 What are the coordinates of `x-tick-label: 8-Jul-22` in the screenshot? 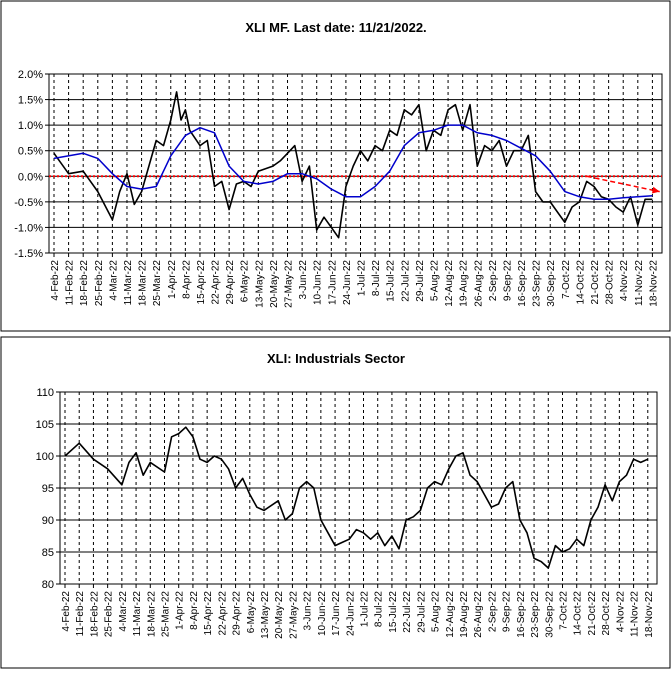 It's located at (379, 609).